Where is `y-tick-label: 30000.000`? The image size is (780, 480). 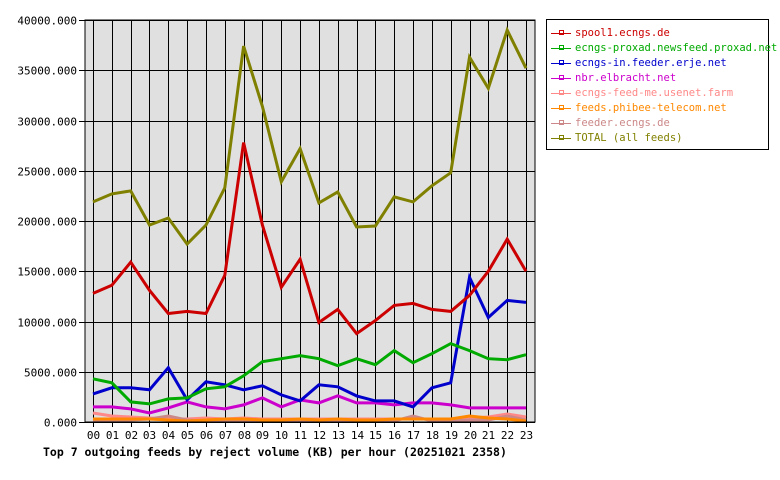 y-tick-label: 30000.000 is located at coordinates (47, 122).